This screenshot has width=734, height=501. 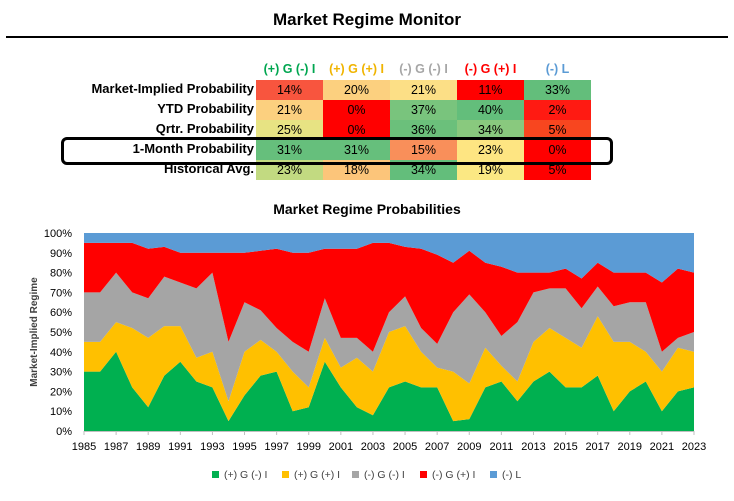 I want to click on y-tick-label: 80%, so click(x=61, y=274).